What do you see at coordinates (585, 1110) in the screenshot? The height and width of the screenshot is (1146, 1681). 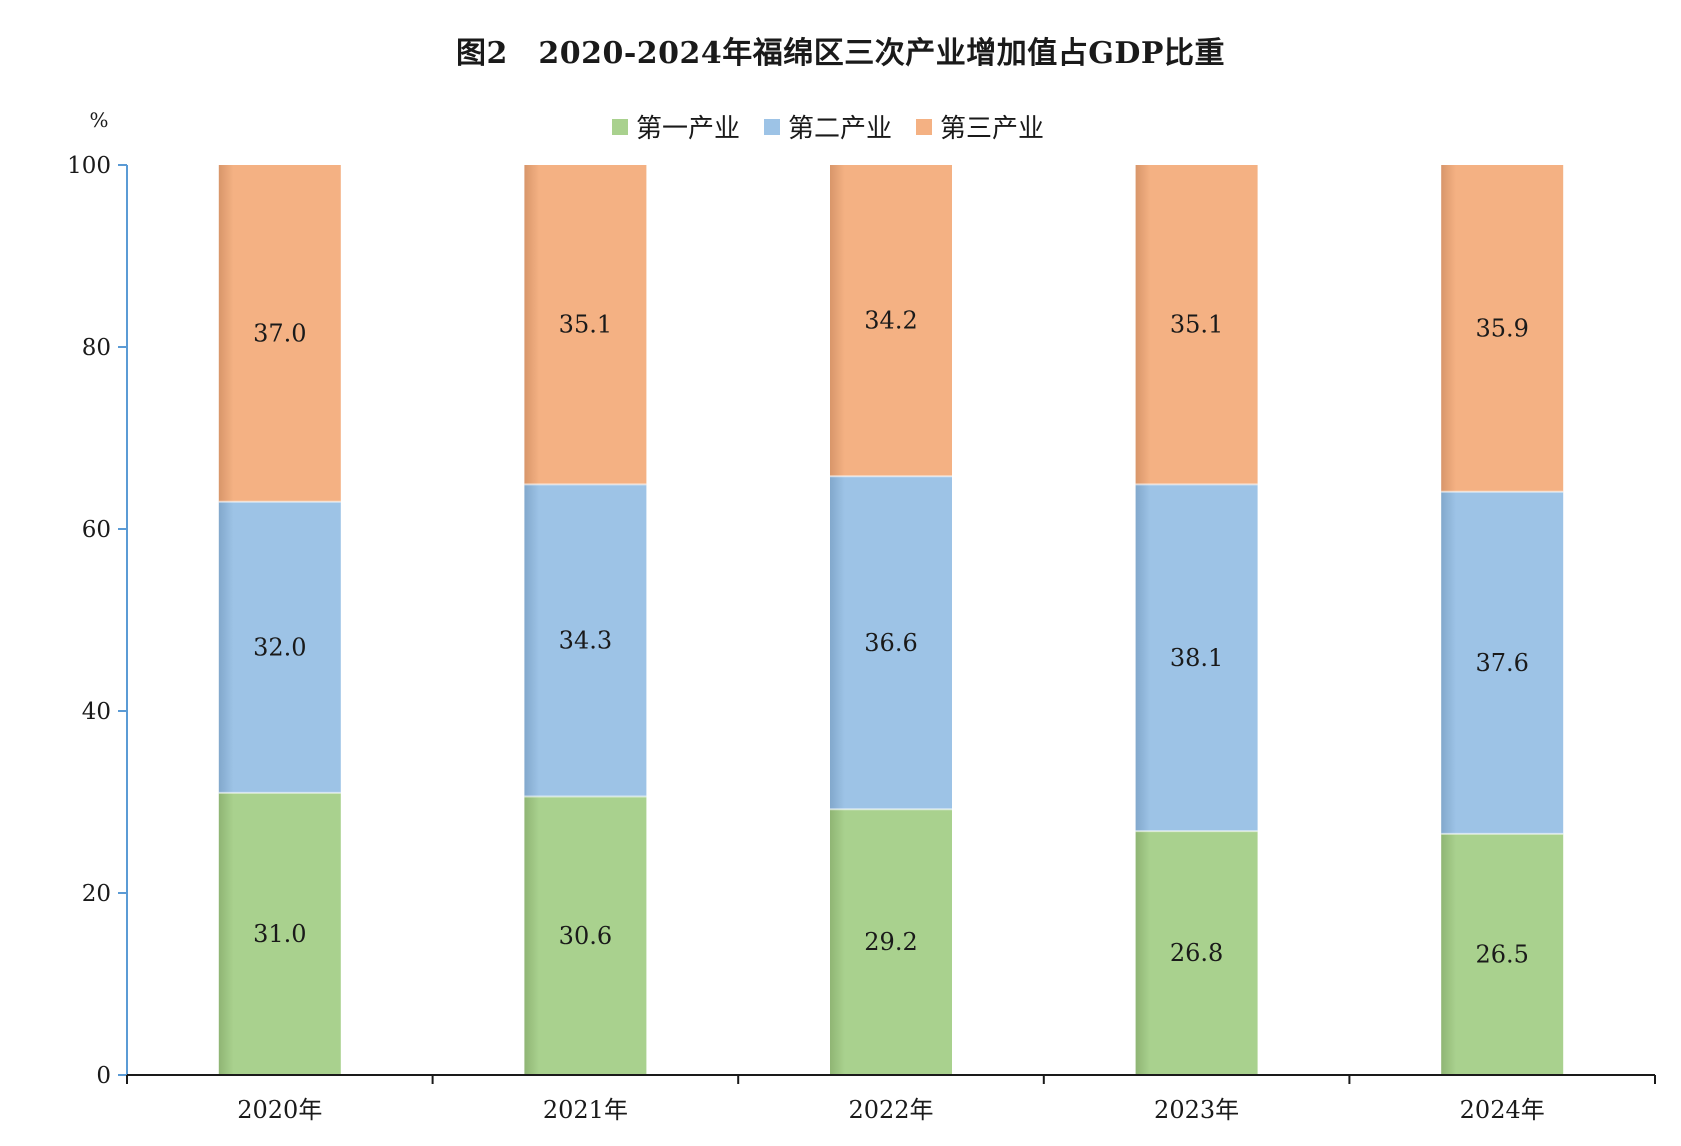 I see `x-category-label: 2021年` at bounding box center [585, 1110].